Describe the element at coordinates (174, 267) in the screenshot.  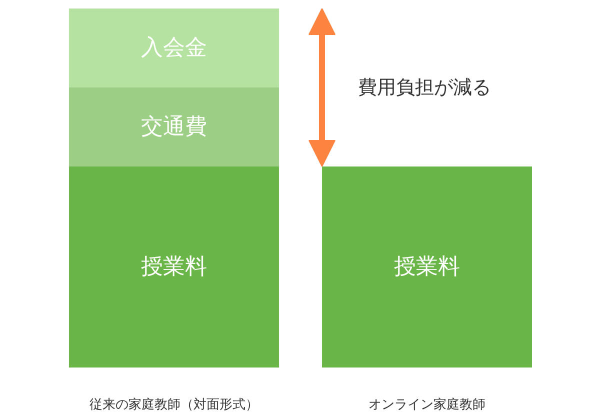
I see `series-label: 授業料` at that location.